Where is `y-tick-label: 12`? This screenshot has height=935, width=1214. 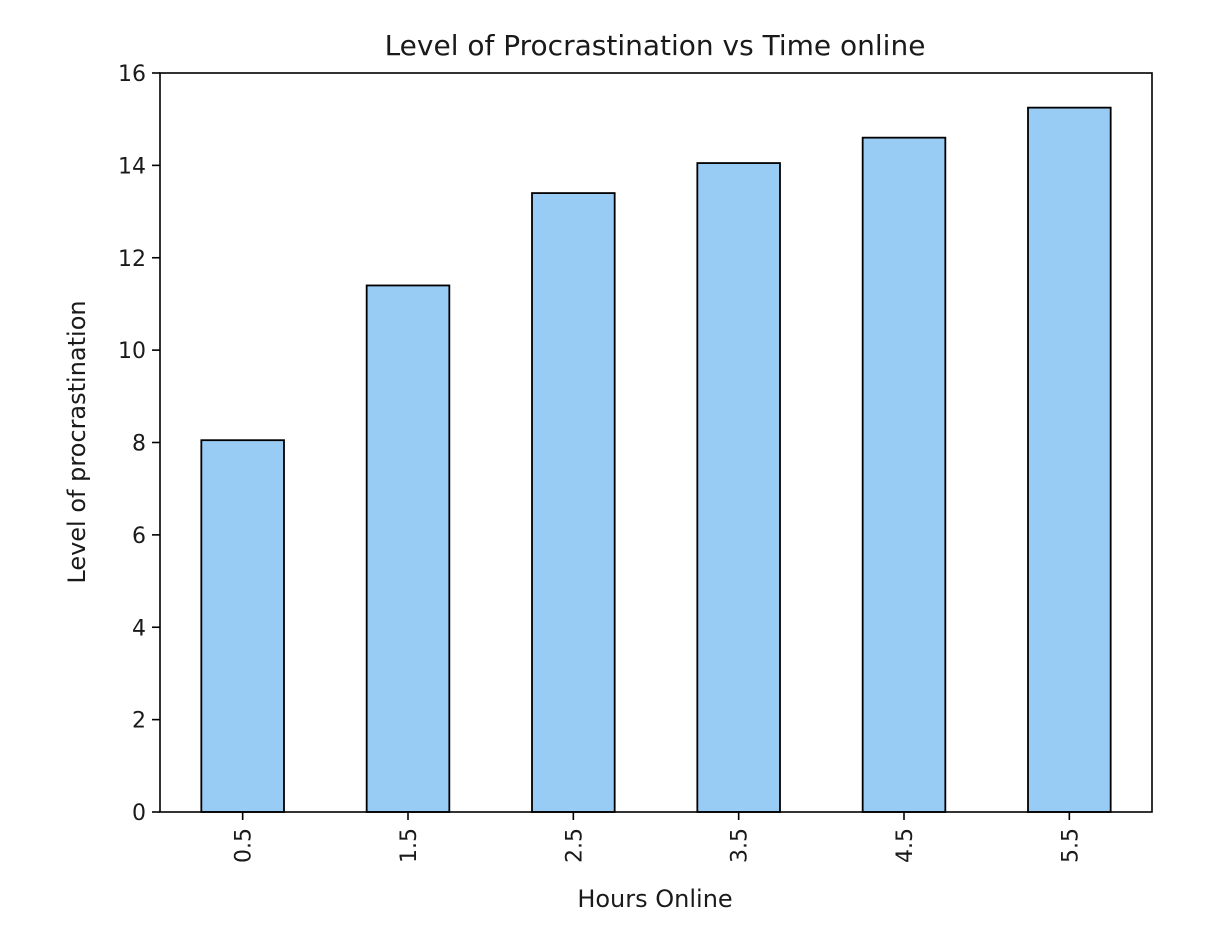 y-tick-label: 12 is located at coordinates (132, 259).